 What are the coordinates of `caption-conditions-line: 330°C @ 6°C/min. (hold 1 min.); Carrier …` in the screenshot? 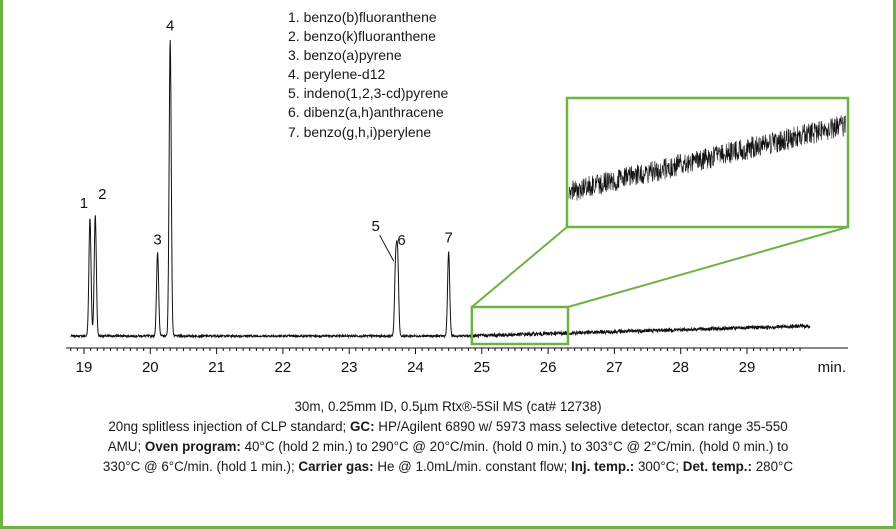 It's located at (448, 466).